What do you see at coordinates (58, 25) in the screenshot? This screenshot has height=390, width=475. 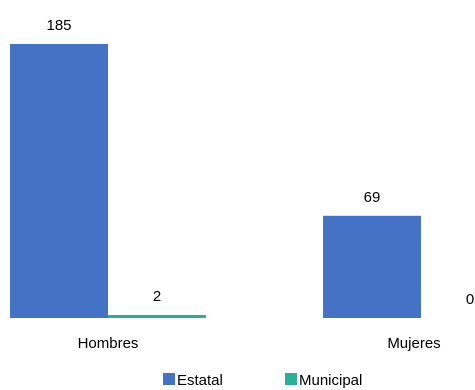 I see `data-label-hombres-estatal: 185` at bounding box center [58, 25].